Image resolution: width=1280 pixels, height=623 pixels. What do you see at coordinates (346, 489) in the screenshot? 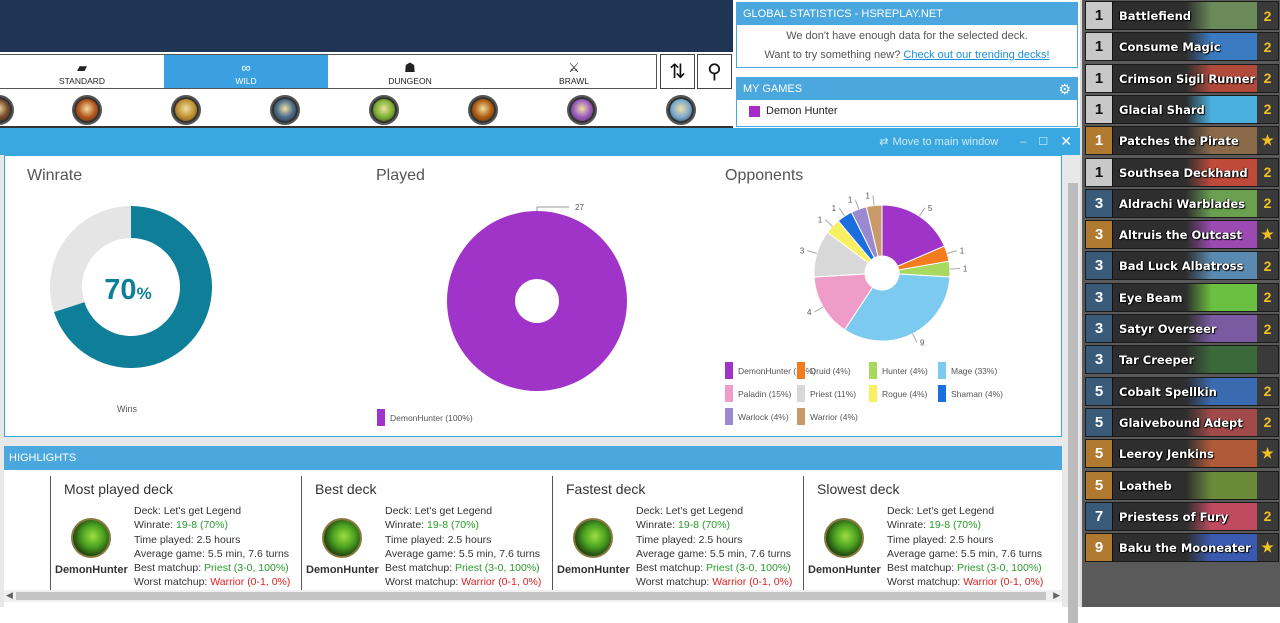
I see `highlight-title: Best deck` at bounding box center [346, 489].